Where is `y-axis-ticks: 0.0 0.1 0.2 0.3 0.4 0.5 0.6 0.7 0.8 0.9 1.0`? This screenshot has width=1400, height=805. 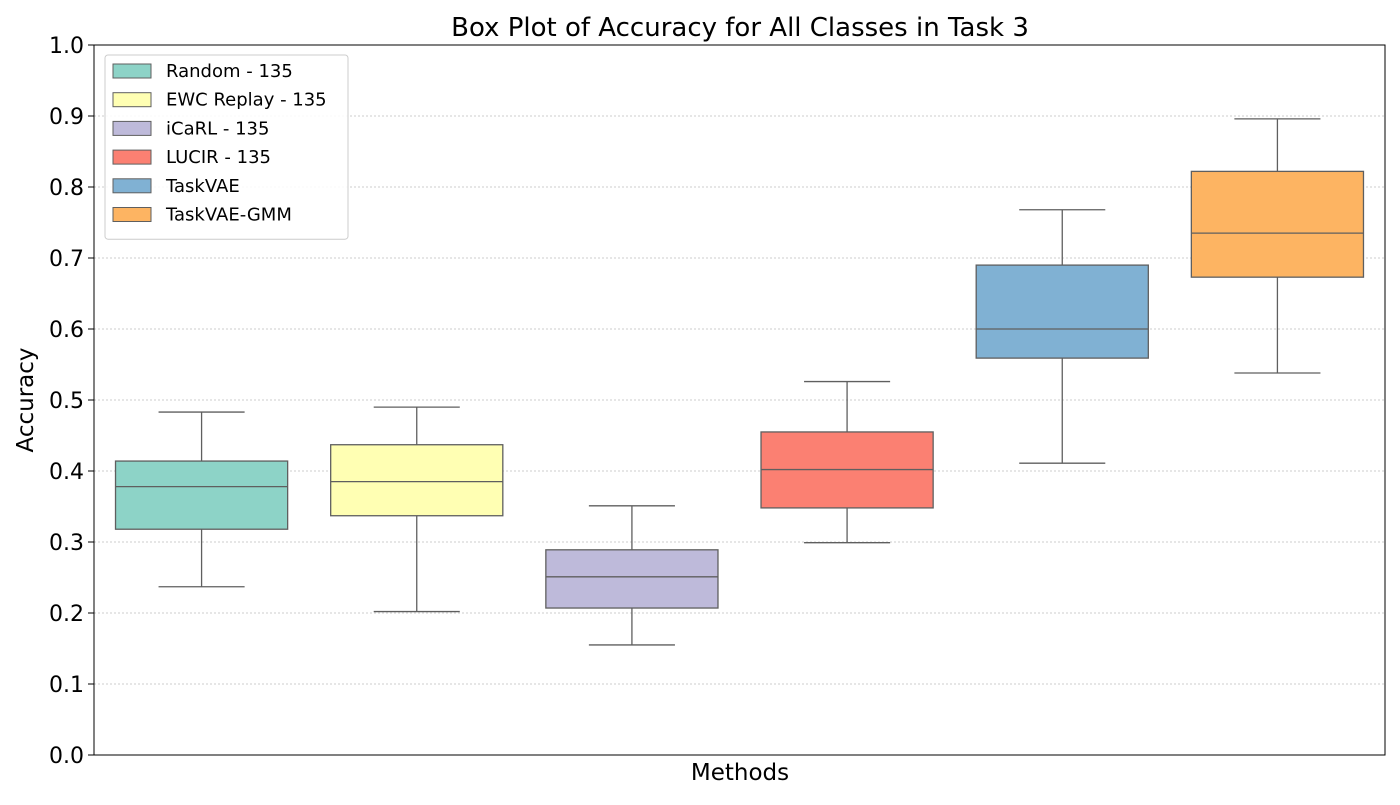
y-axis-ticks: 0.0 0.1 0.2 0.3 0.4 0.5 0.6 0.7 0.8 0.9 1.0 is located at coordinates (71, 401).